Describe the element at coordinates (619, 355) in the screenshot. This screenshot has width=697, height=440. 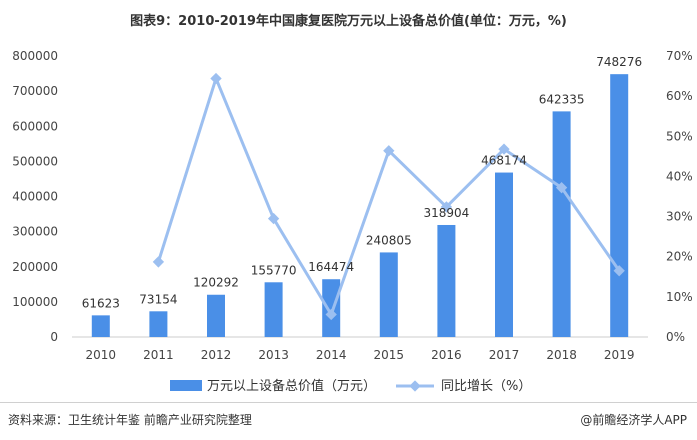
I see `x-axis-tick-label: 2019` at that location.